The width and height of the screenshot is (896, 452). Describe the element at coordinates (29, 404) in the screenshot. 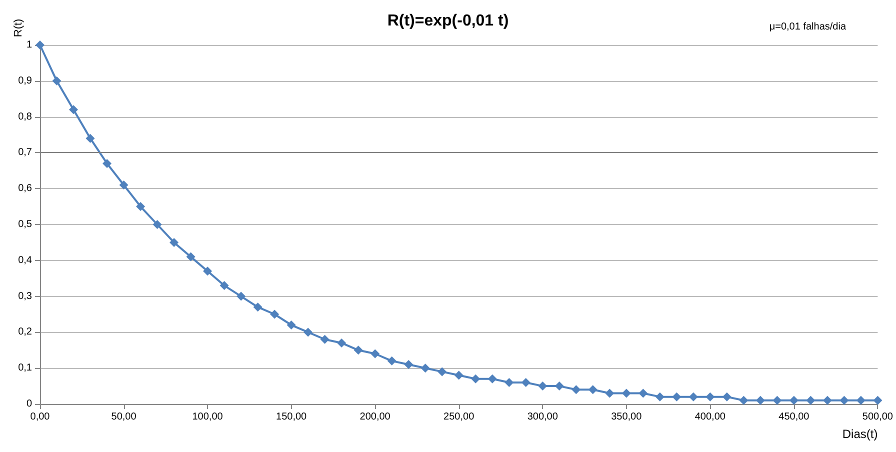

I see `y-tick-label: 0` at that location.